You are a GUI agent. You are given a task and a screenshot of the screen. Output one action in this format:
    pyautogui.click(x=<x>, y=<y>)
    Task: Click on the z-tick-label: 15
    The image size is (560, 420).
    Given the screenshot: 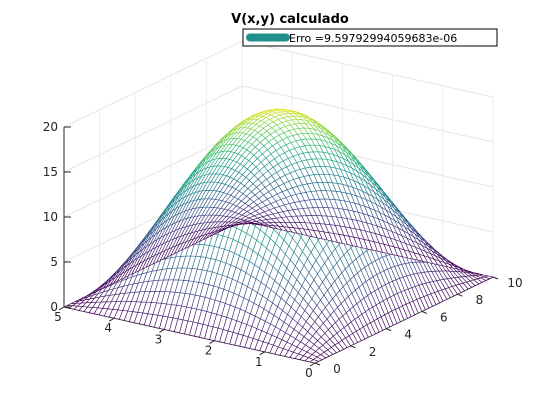 What is the action you would take?
    pyautogui.click(x=50, y=172)
    